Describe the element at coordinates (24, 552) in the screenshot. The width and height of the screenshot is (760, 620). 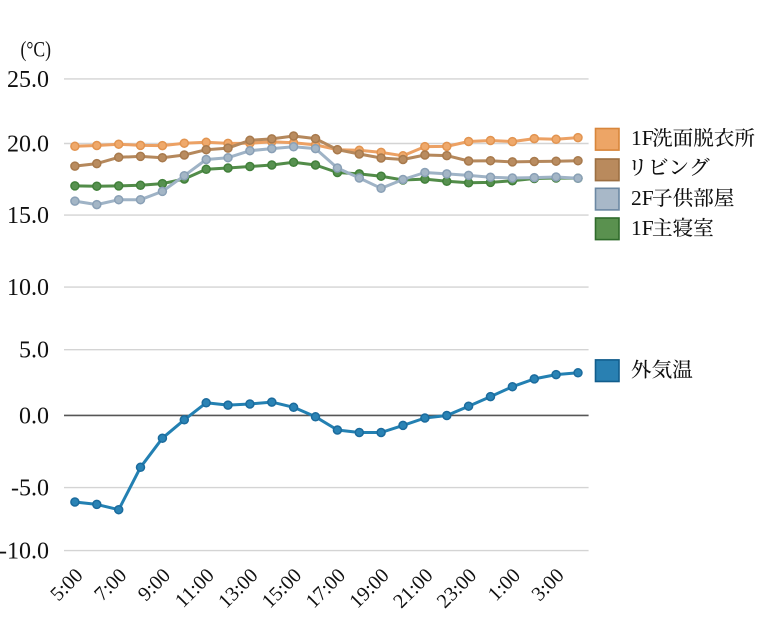
I see `svg-text: -10.0` at that location.